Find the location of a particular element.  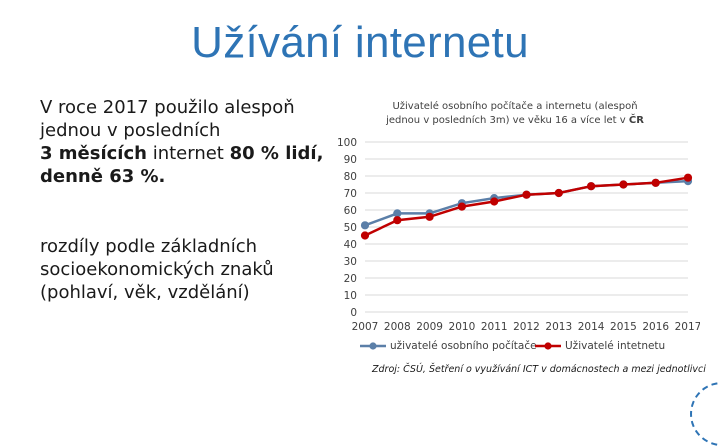

summary-line-2: jednou v posledních is located at coordinates (130, 130).